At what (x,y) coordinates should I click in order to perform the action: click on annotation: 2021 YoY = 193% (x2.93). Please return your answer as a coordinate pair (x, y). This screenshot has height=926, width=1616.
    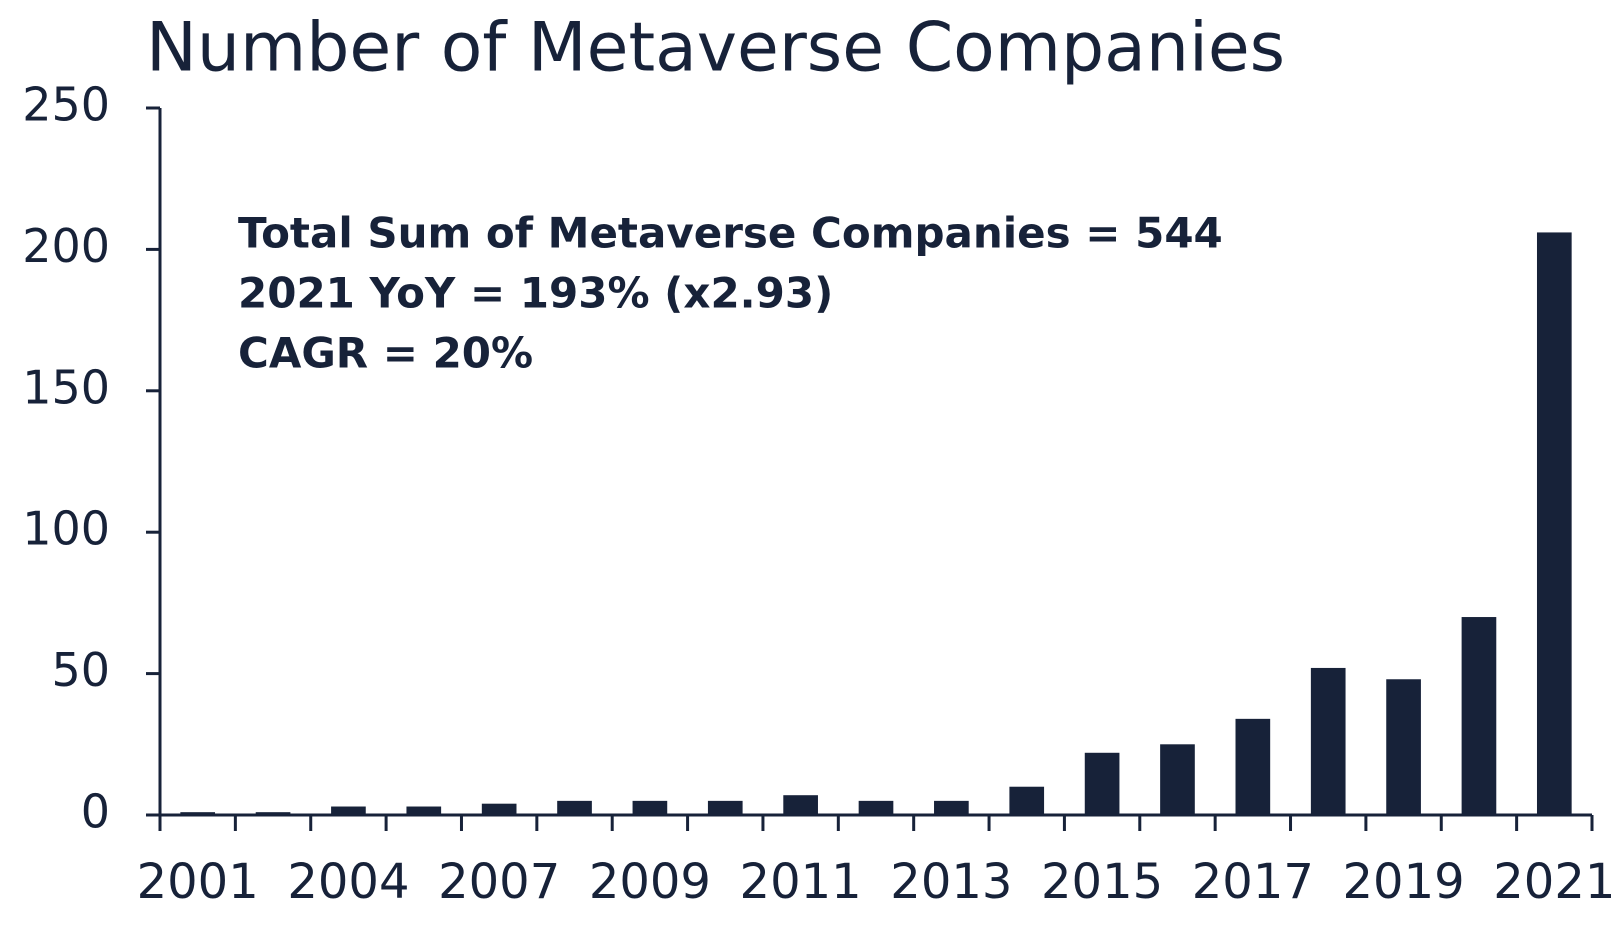
    Looking at the image, I should click on (535, 293).